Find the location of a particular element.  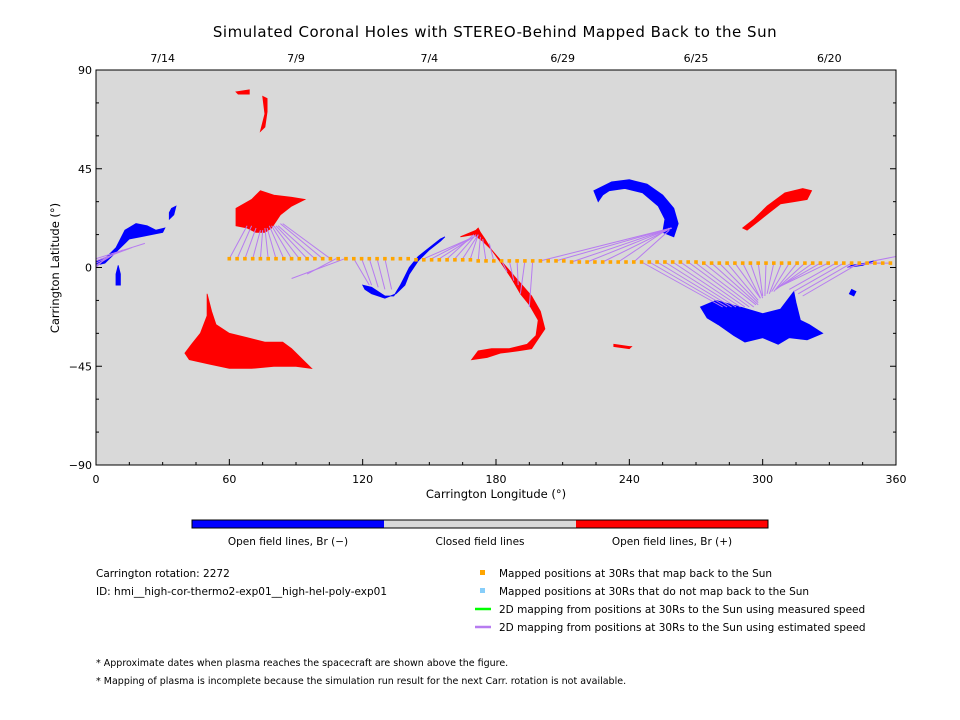

colorbar-frame is located at coordinates (480, 524).